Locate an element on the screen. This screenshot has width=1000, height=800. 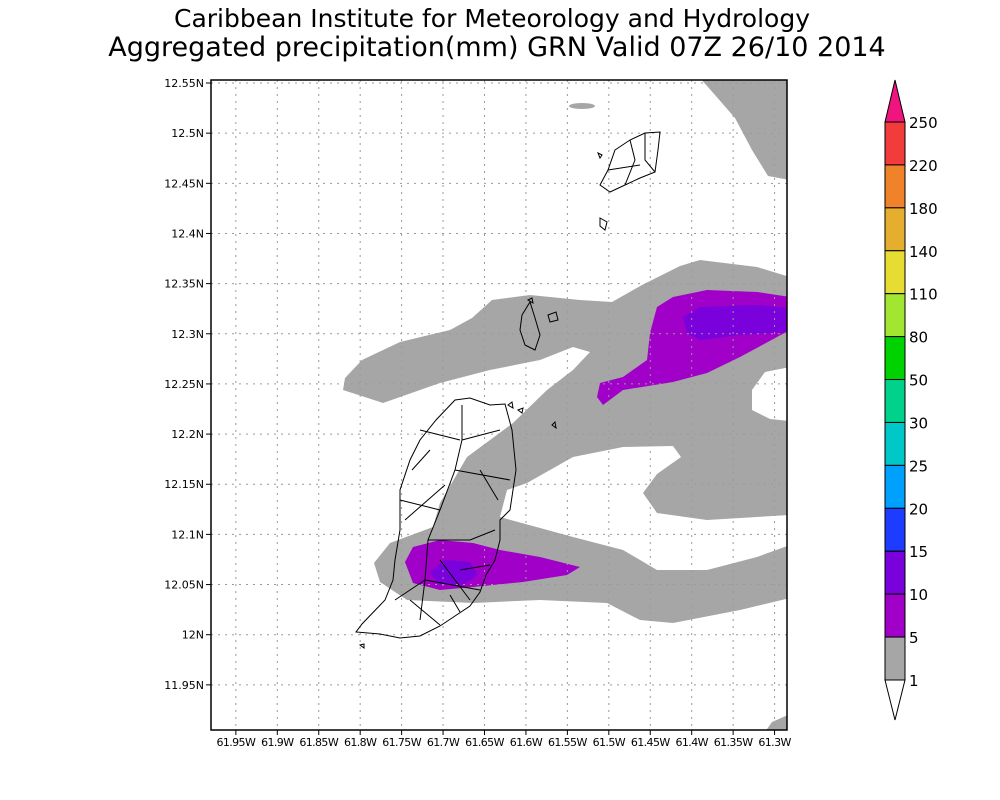
lon-tick-label: 61.6W is located at coordinates (526, 742).